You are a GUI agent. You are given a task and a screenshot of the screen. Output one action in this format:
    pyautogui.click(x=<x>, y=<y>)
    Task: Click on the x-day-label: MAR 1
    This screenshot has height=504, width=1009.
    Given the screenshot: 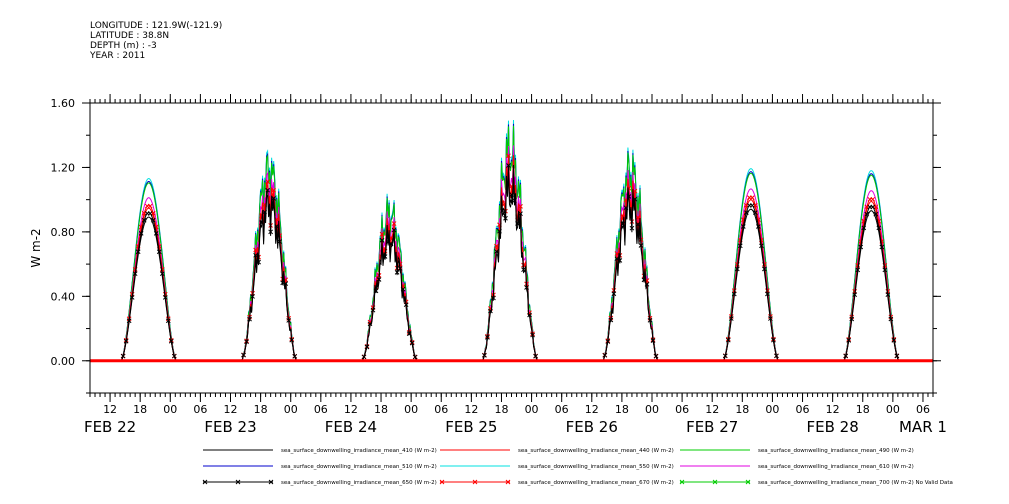 What is the action you would take?
    pyautogui.click(x=923, y=427)
    